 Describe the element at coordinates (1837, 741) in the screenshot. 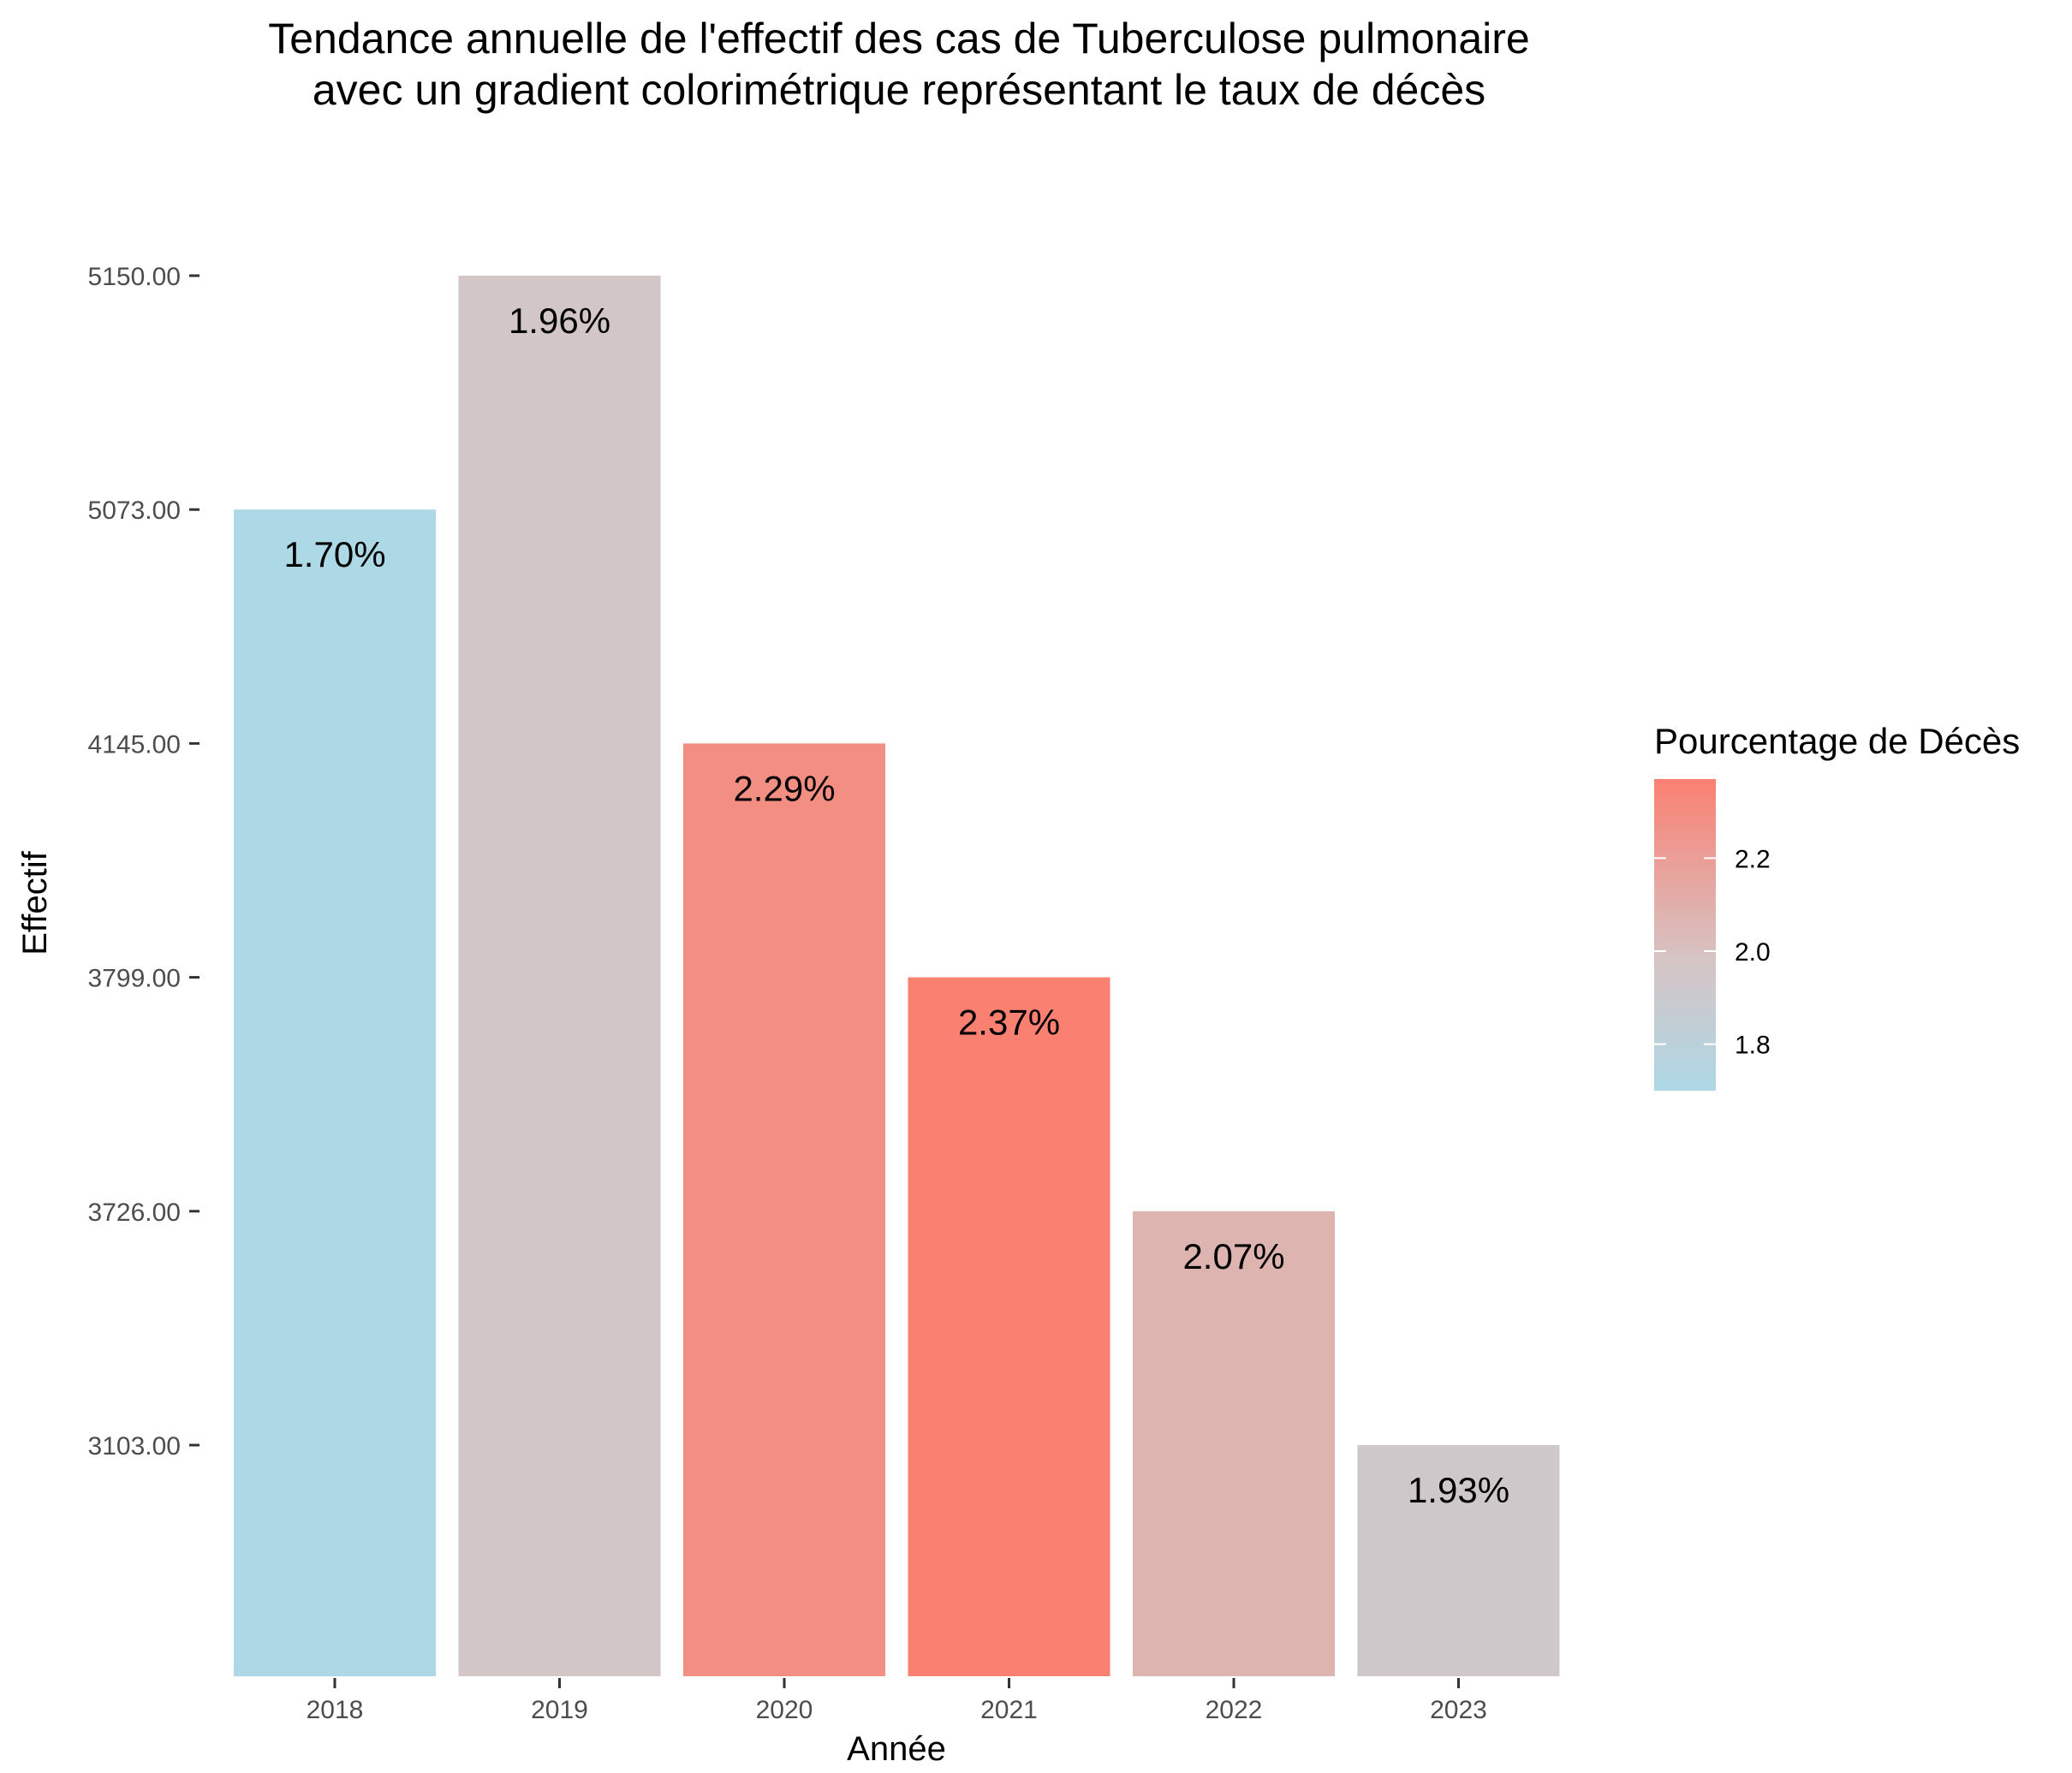

I see `legend-title: Pourcentage de Décès` at that location.